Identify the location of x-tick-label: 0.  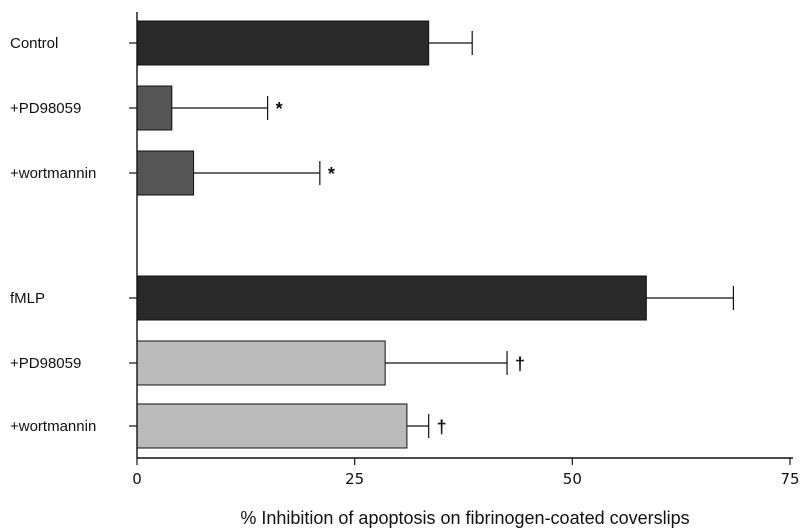
(137, 479).